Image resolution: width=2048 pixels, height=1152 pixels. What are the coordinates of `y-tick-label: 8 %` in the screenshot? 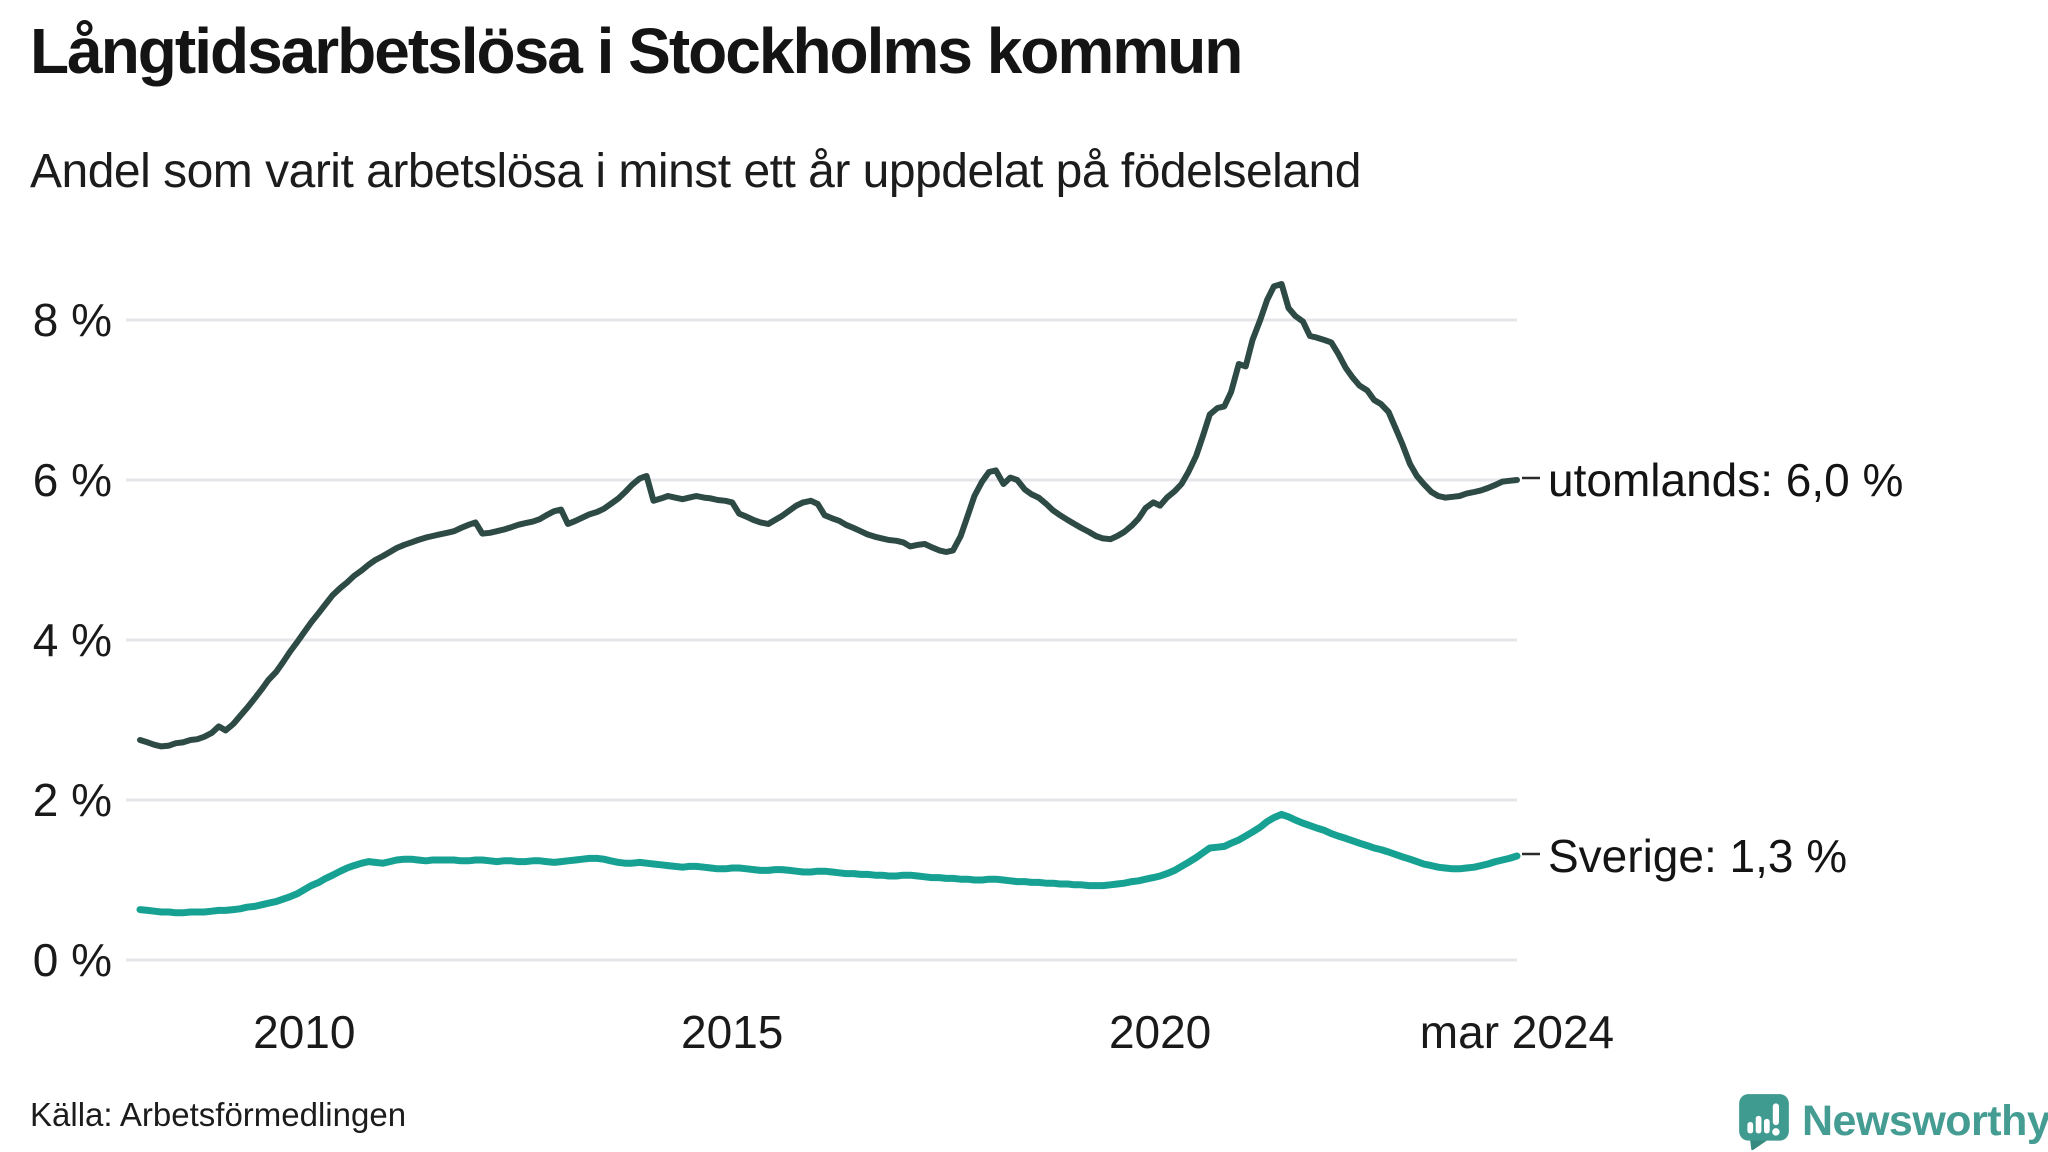 It's located at (72, 320).